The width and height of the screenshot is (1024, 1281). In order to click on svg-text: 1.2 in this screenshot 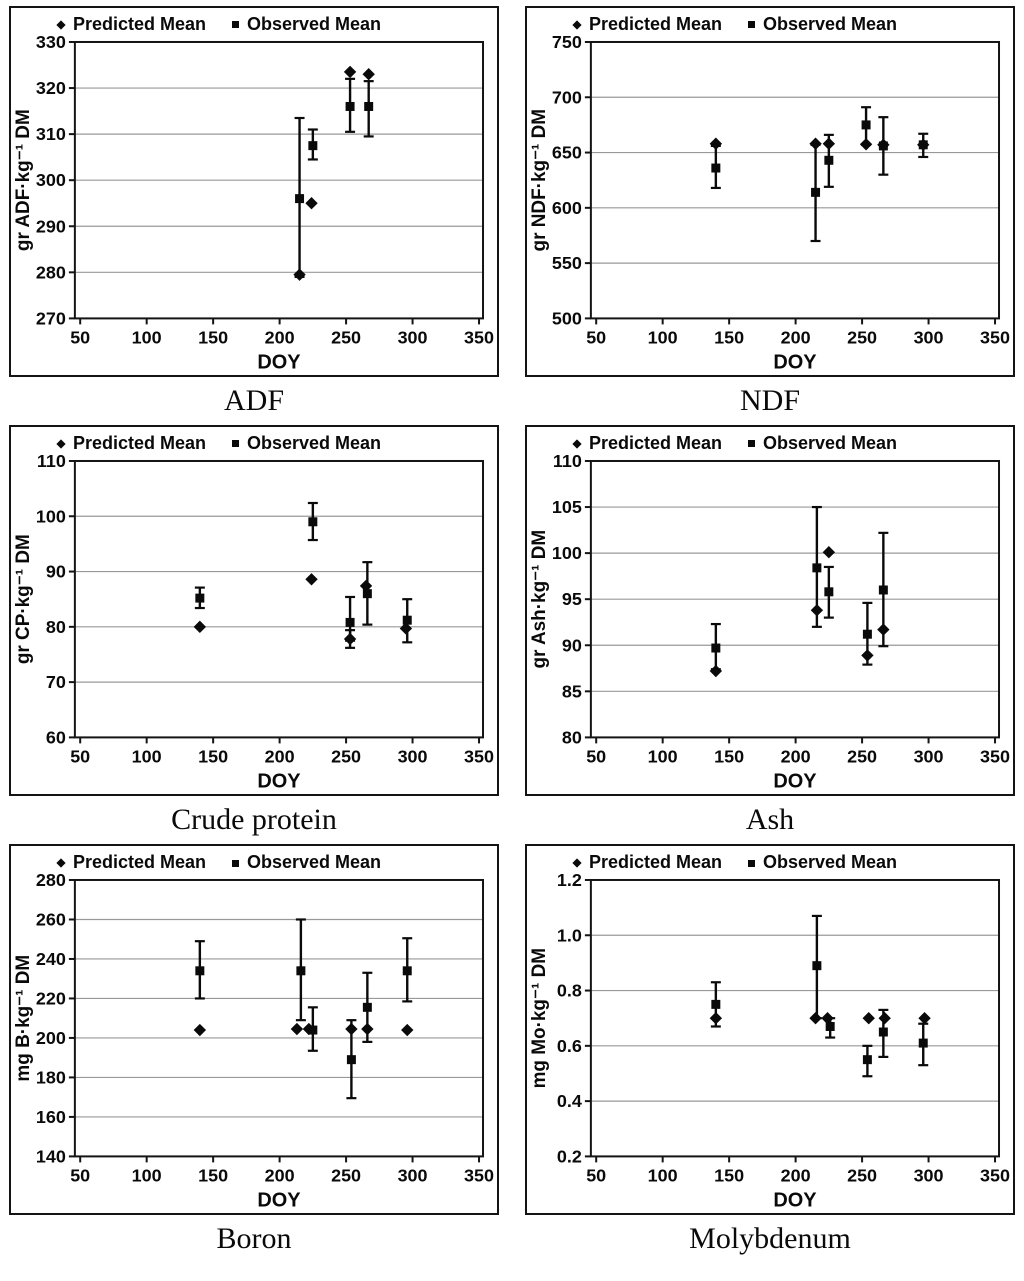, I will do `click(569, 881)`.